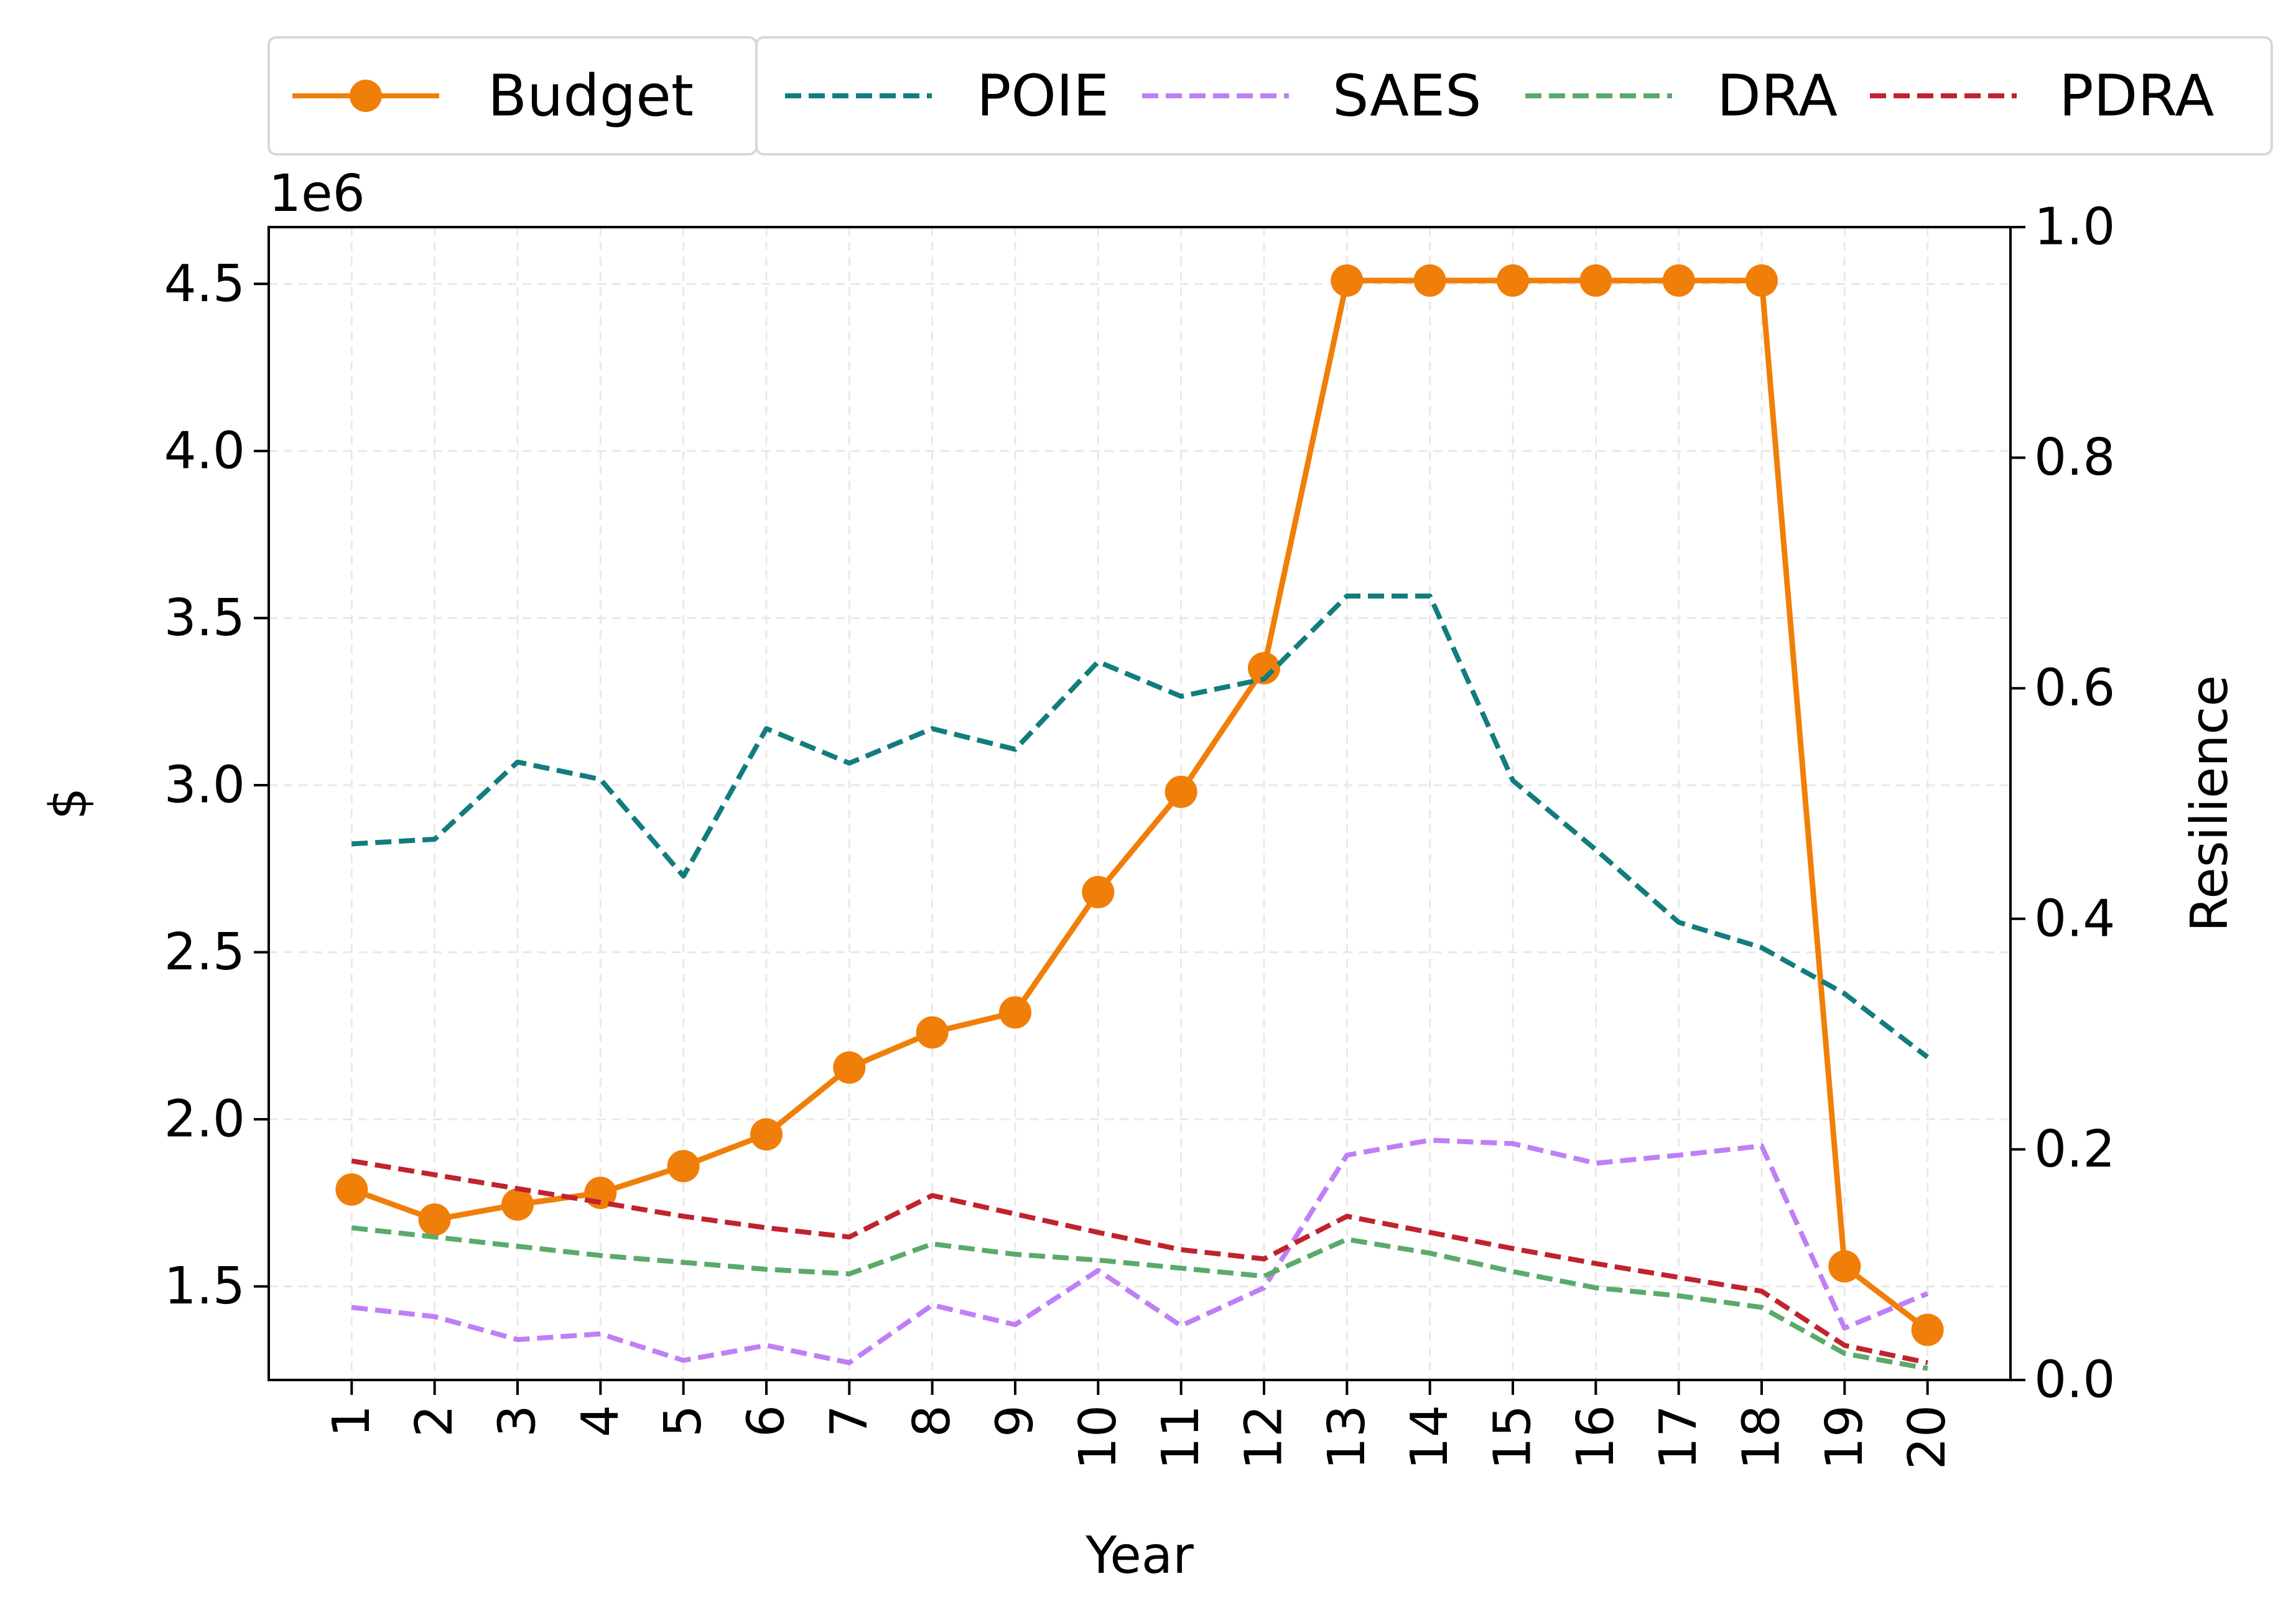 Image resolution: width=2296 pixels, height=1622 pixels. I want to click on x-tick-label: 3, so click(517, 1421).